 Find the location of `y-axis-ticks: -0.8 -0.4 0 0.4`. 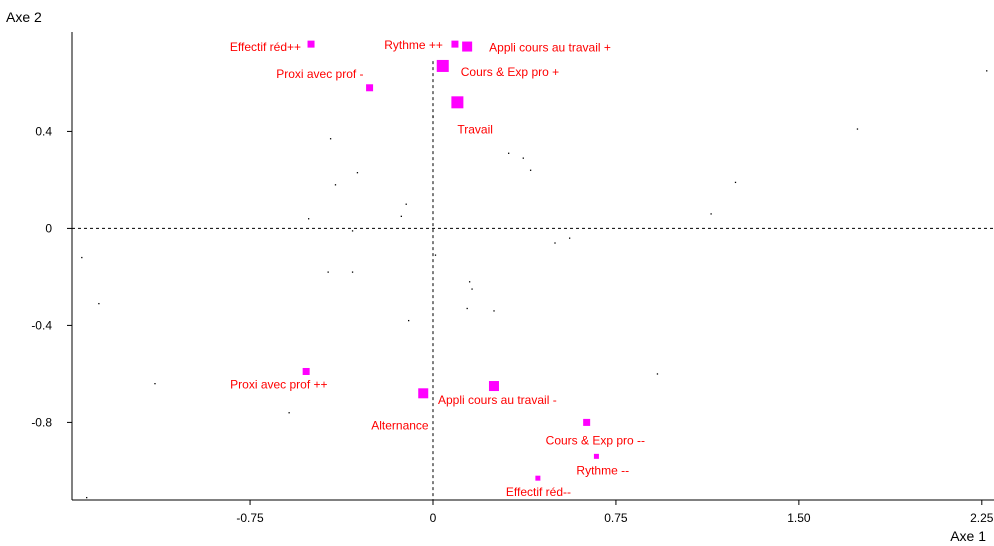

y-axis-ticks: -0.8 -0.4 0 0.4 is located at coordinates (51, 276).